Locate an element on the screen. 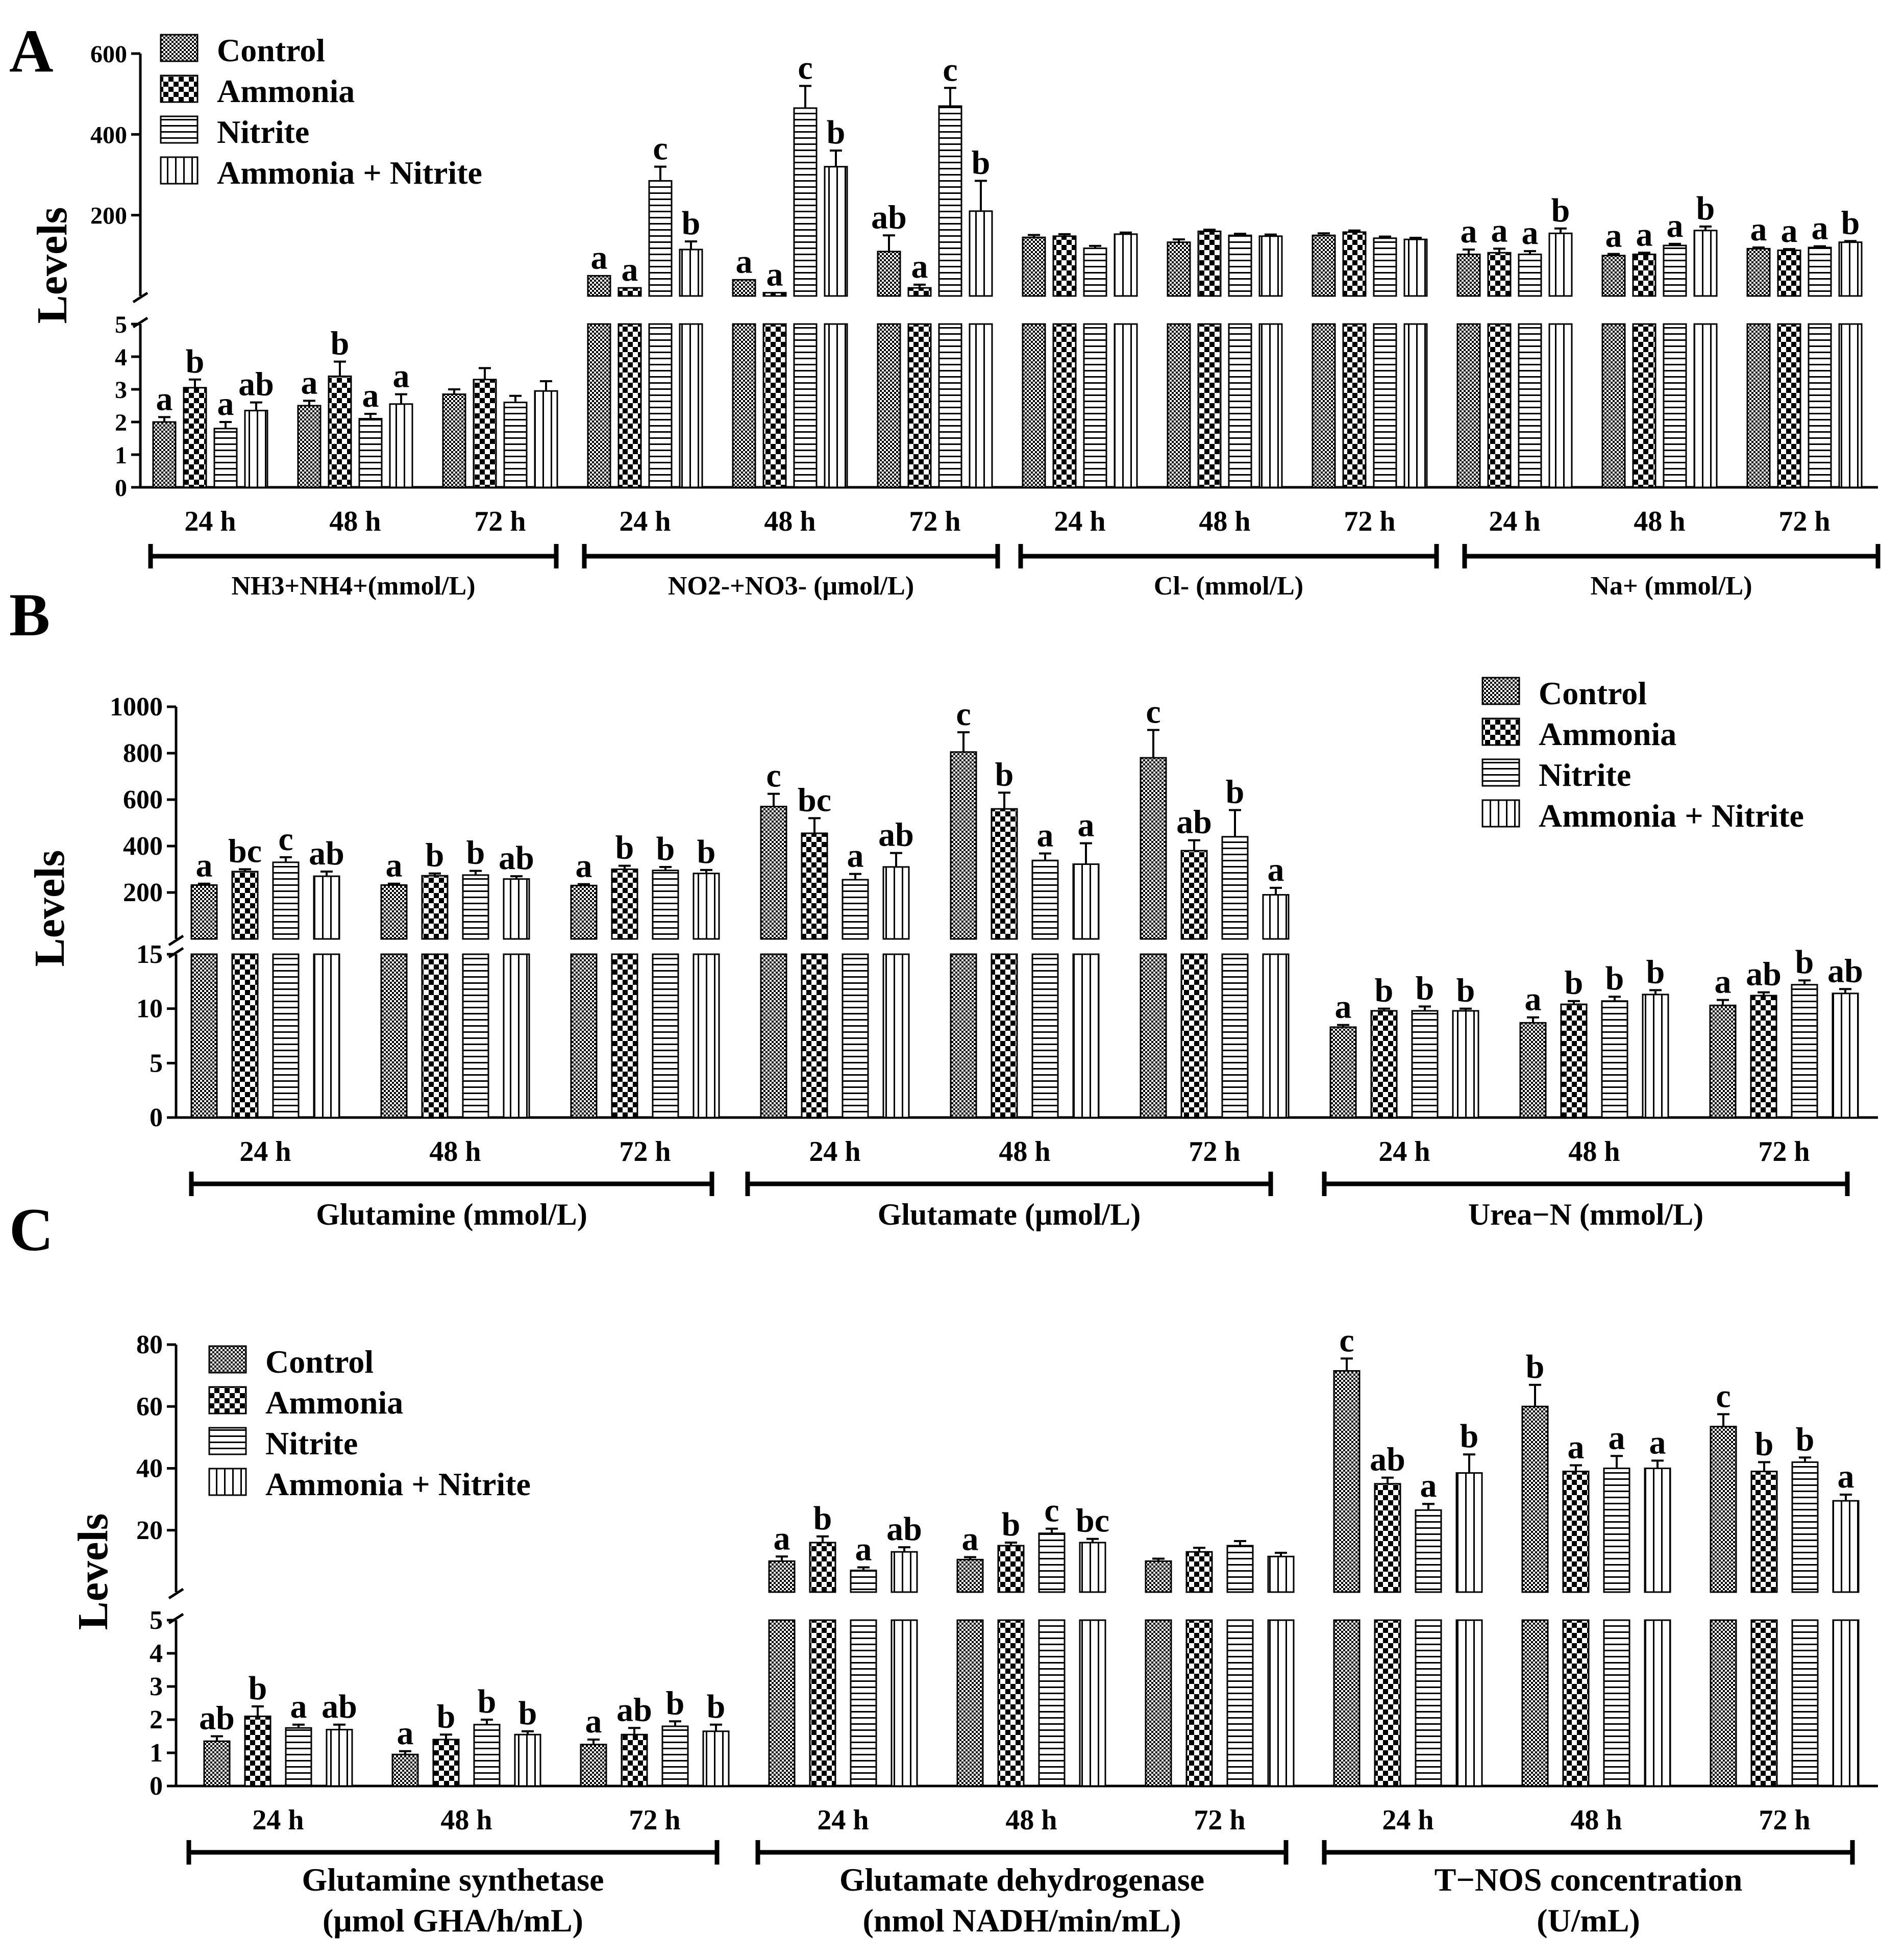  y-tick-label: 0 is located at coordinates (156, 1786).